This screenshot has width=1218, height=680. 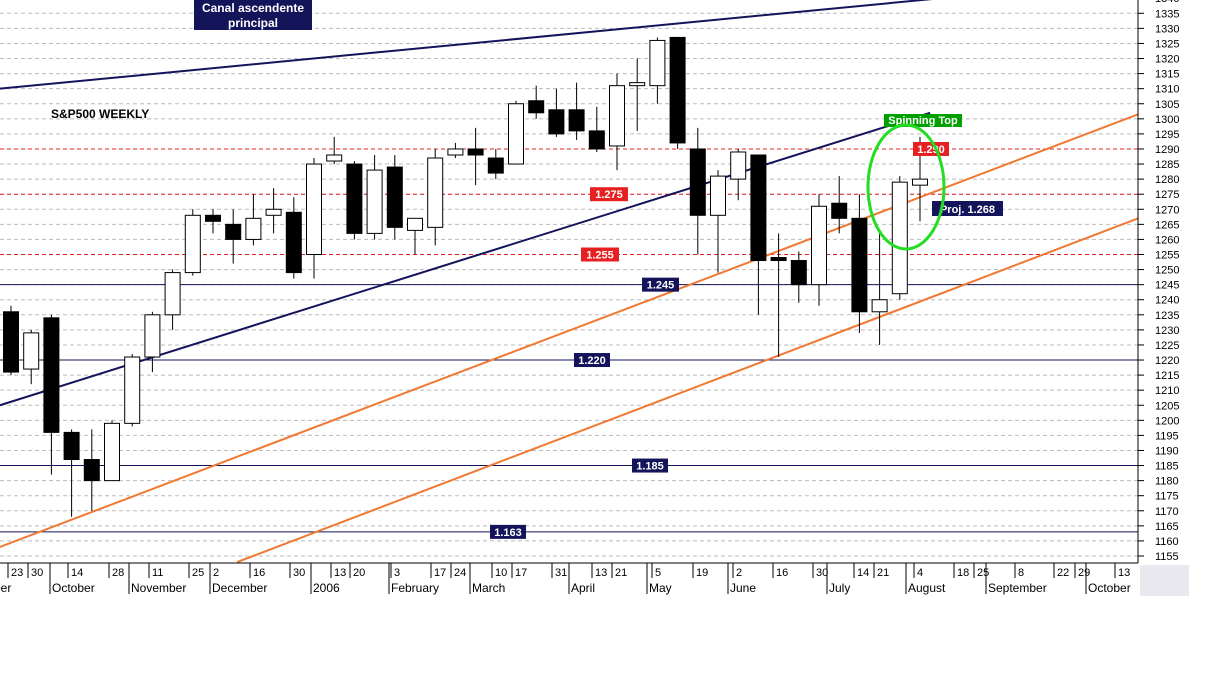 What do you see at coordinates (501, 573) in the screenshot?
I see `x-day-label: 10` at bounding box center [501, 573].